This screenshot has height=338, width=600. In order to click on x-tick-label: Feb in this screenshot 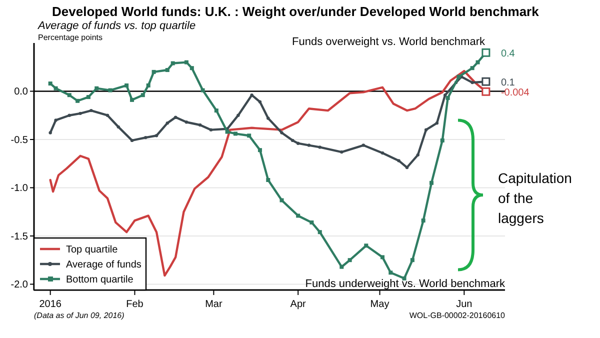, I will do `click(135, 304)`.